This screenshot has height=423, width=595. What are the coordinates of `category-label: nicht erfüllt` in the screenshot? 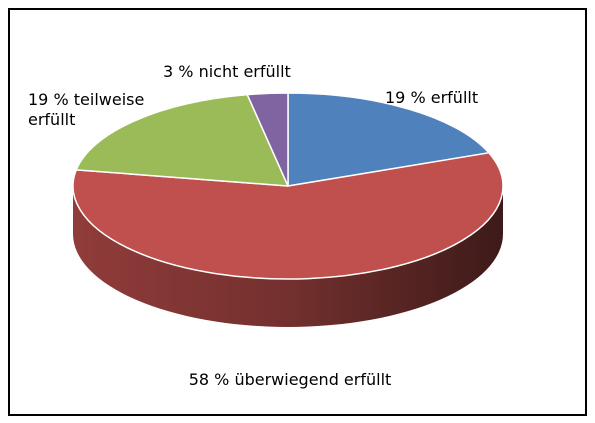 It's located at (244, 71).